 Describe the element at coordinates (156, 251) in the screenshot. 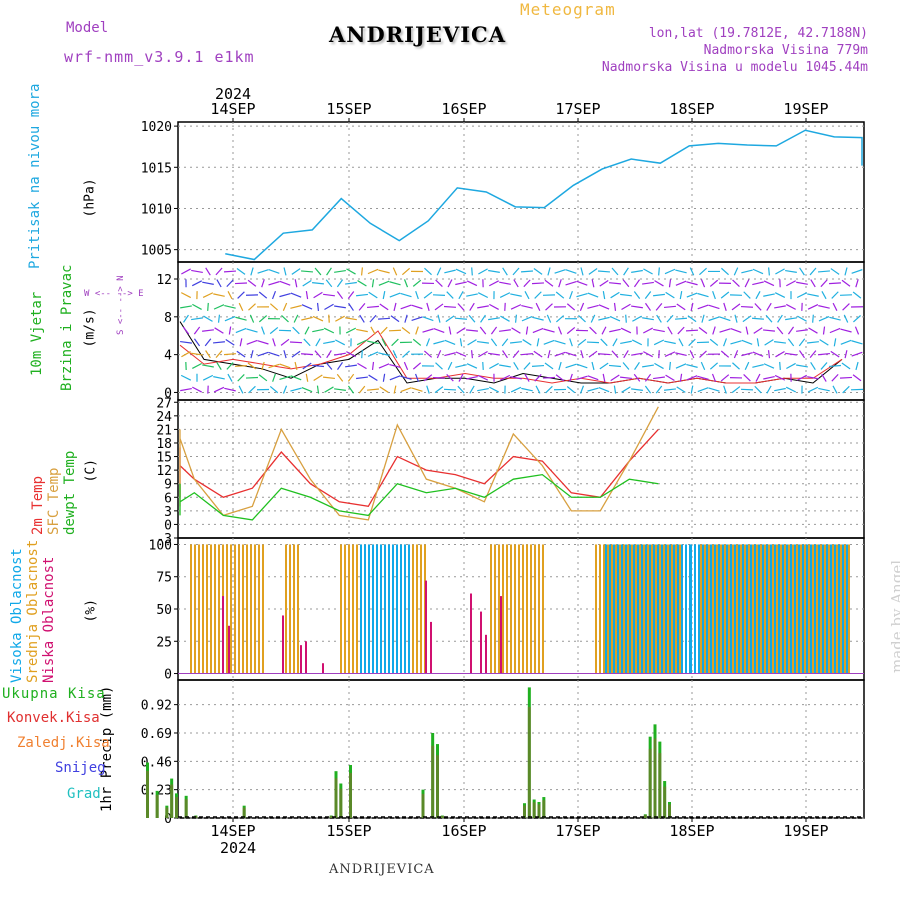

I see `pressure-tick-label: 1005` at that location.